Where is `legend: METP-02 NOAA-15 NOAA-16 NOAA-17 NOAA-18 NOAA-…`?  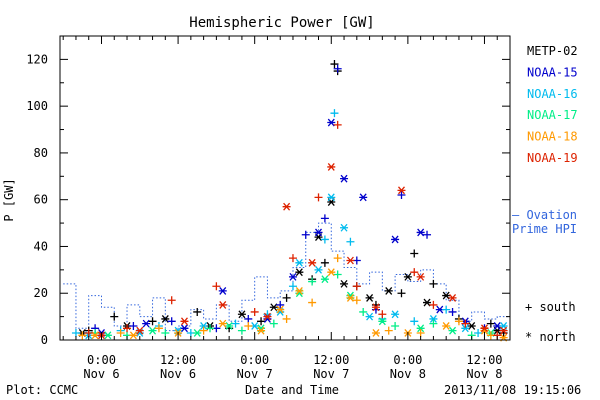
legend: METP-02 NOAA-15 NOAA-16 NOAA-17 NOAA-18 NOAA-… is located at coordinates (545, 194).